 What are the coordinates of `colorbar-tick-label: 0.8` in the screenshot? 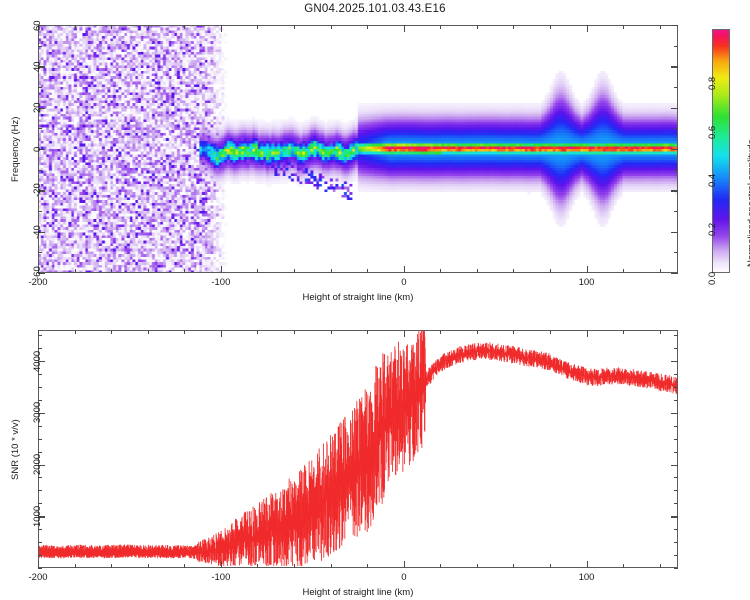 It's located at (712, 83).